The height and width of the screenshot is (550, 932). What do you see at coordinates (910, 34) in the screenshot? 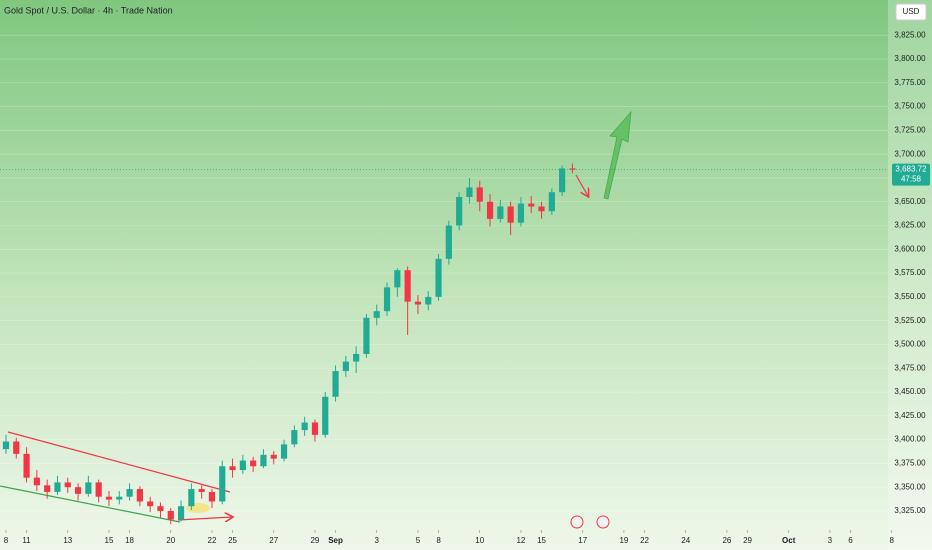
I see `y-tick-label: 3,825.00` at bounding box center [910, 34].